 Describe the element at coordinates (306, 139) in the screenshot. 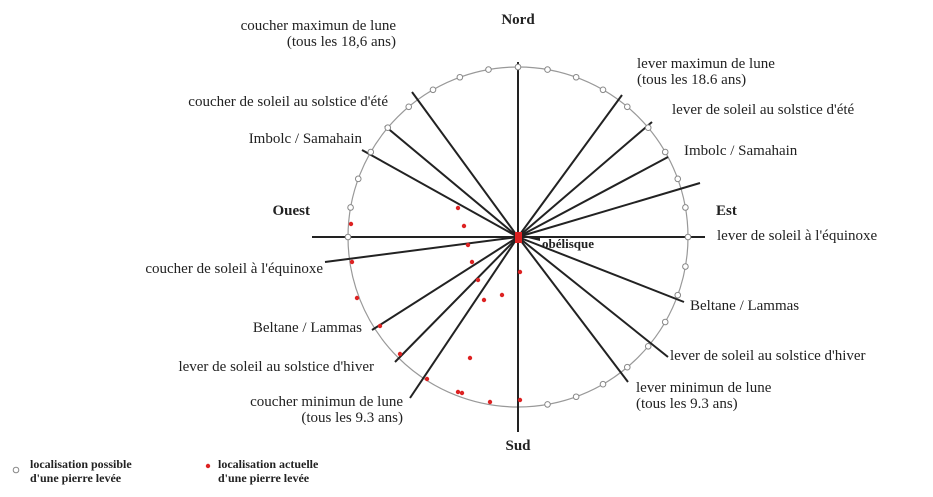

I see `left-label: Imbolc / Samahain` at that location.